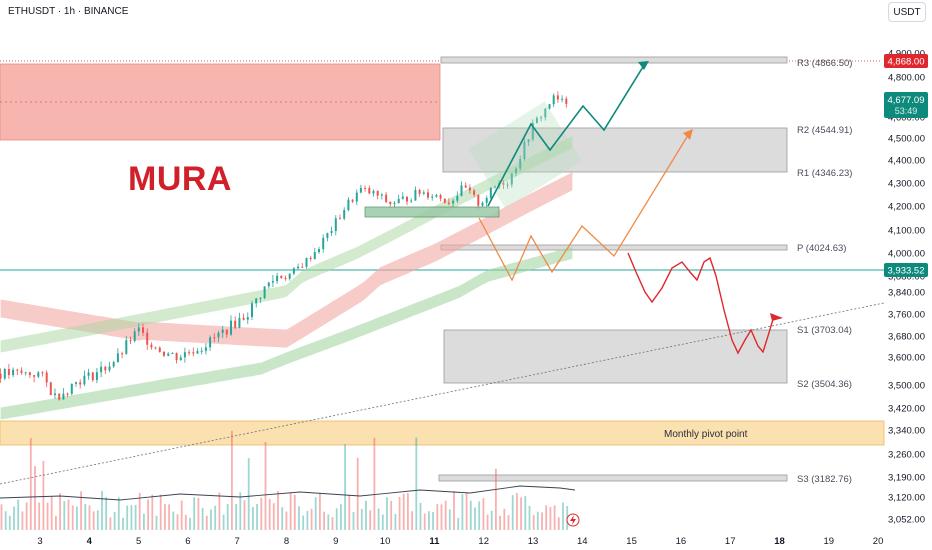  I want to click on monthly-pivot-zone, so click(442, 433).